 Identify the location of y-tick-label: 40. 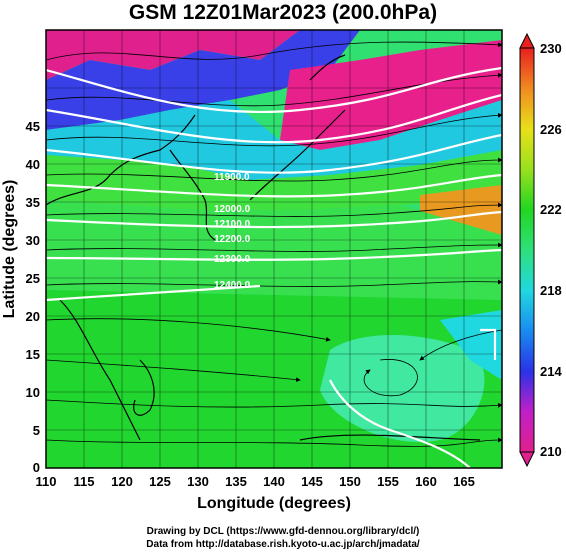
(33, 164).